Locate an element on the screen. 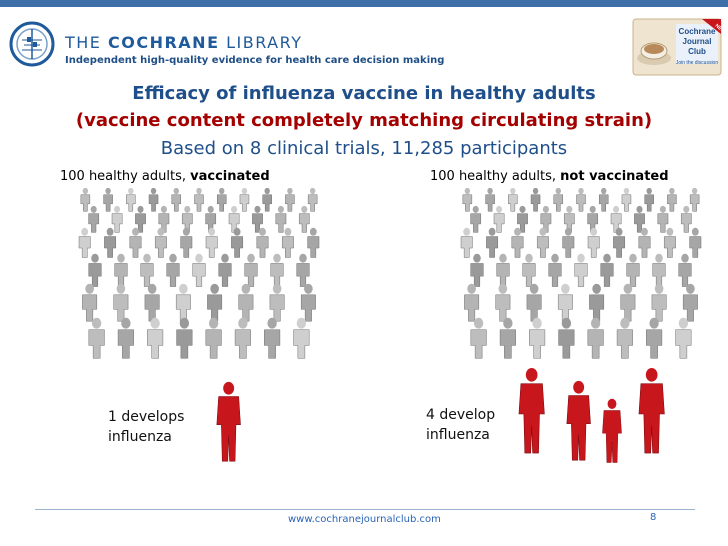  badge-line-1: Cochrane is located at coordinates (697, 31).